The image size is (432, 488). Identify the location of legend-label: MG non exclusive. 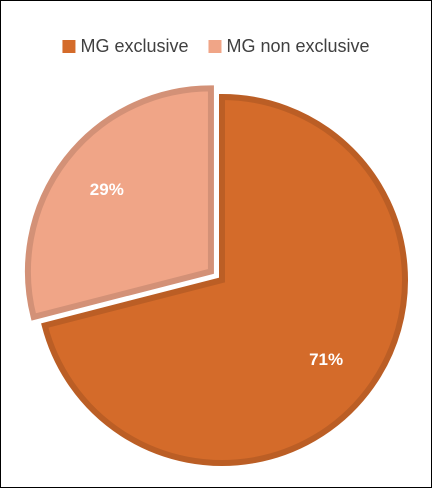
(297, 46).